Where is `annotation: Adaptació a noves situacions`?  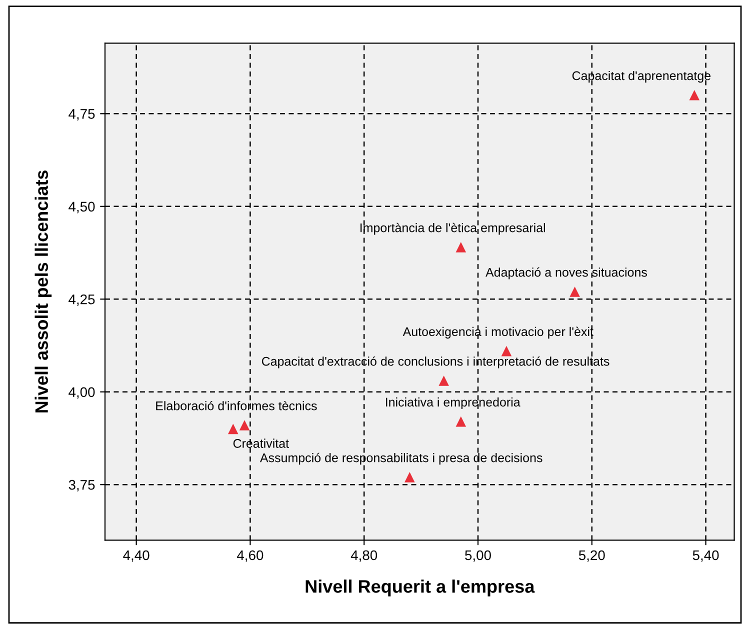 annotation: Adaptació a noves situacions is located at coordinates (566, 273).